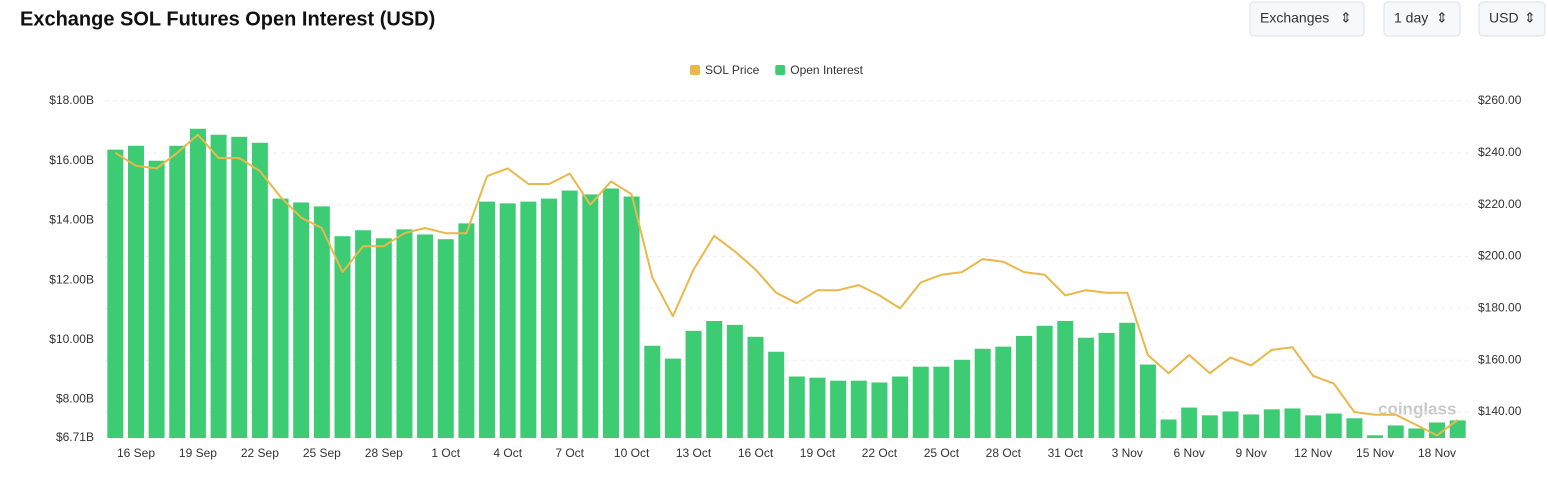  I want to click on x-tick-label: 12 Nov, so click(1313, 453).